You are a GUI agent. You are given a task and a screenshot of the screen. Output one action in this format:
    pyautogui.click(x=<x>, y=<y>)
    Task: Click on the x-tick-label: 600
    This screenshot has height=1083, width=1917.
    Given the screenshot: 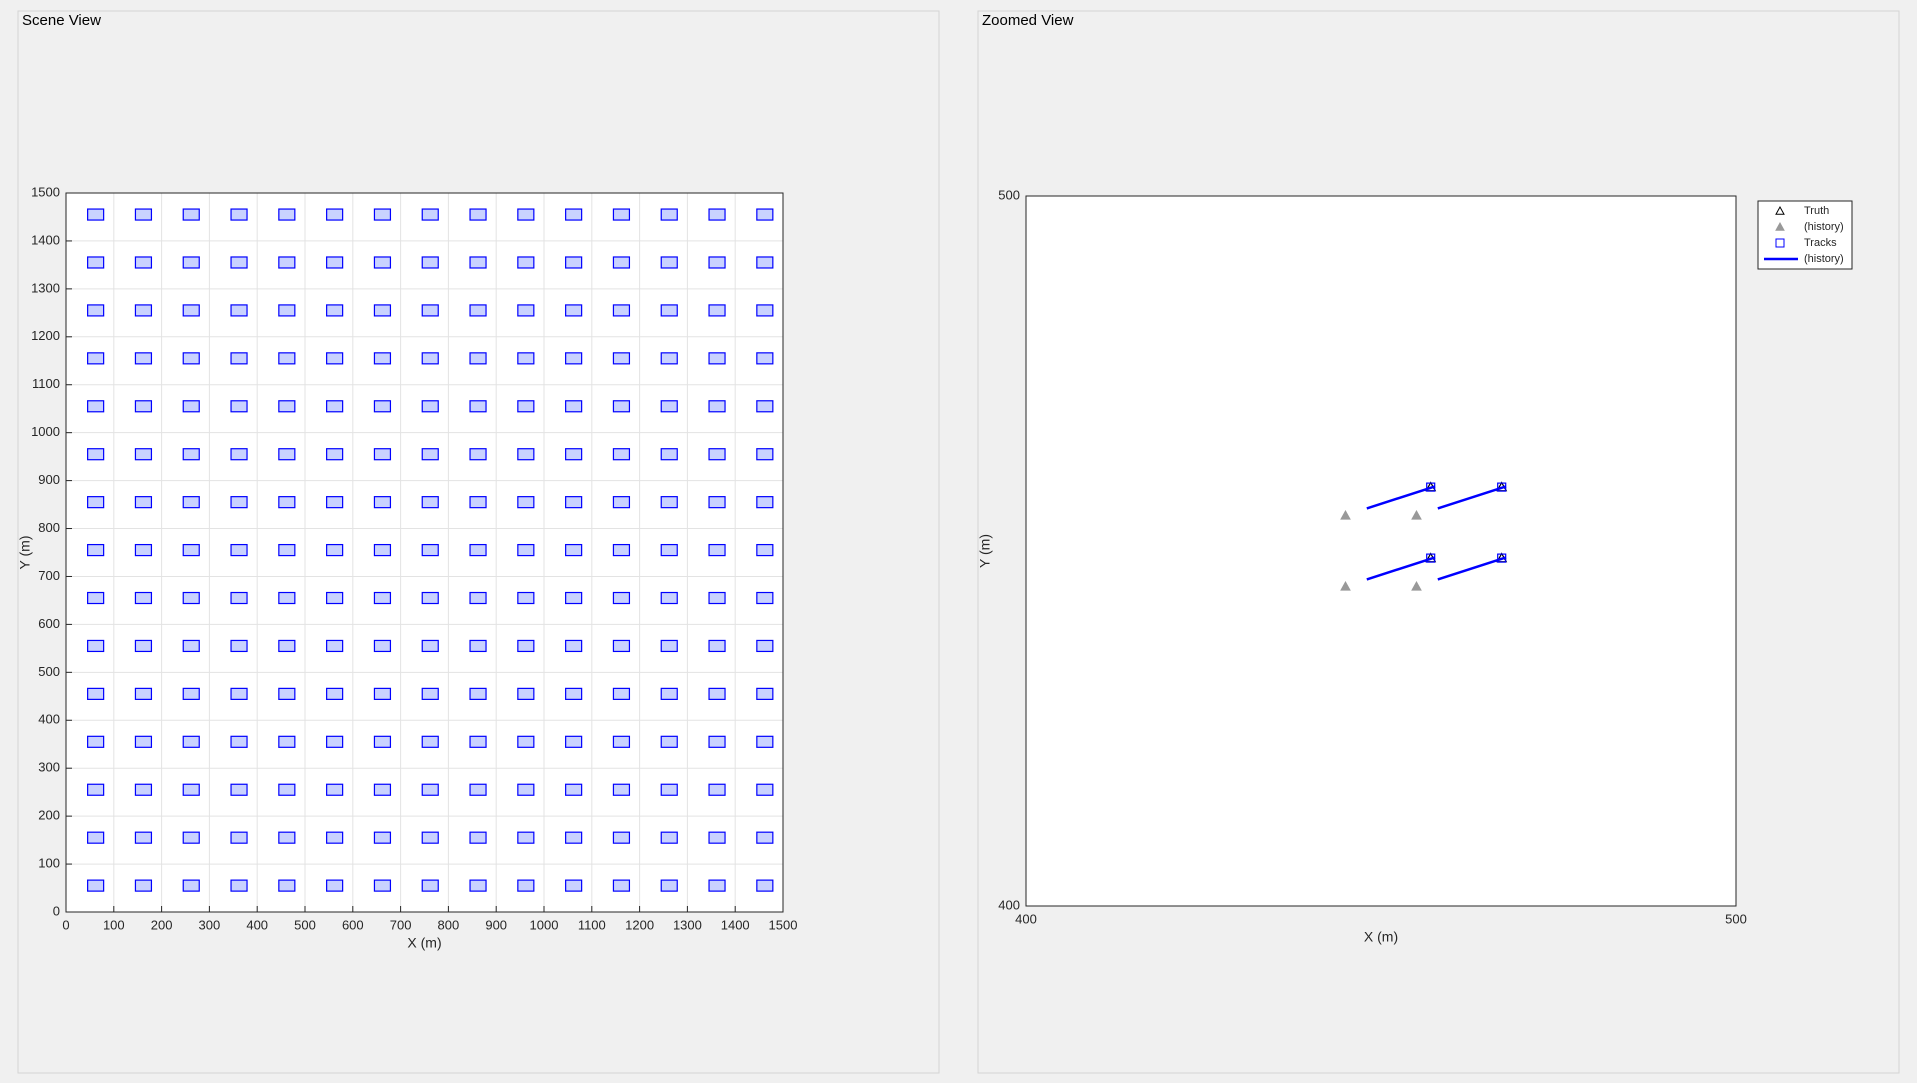 What is the action you would take?
    pyautogui.click(x=353, y=924)
    